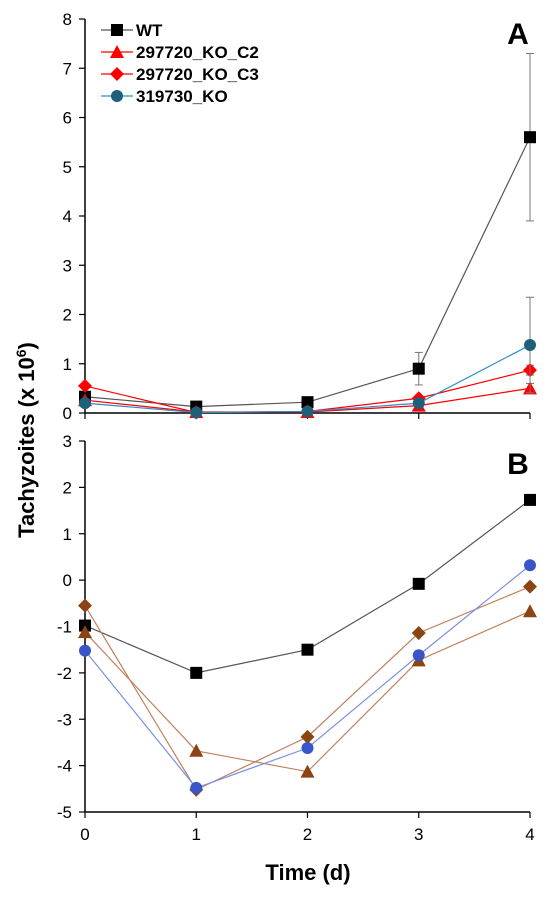 This screenshot has height=897, width=550. What do you see at coordinates (149, 30) in the screenshot?
I see `legend-label: WT` at bounding box center [149, 30].